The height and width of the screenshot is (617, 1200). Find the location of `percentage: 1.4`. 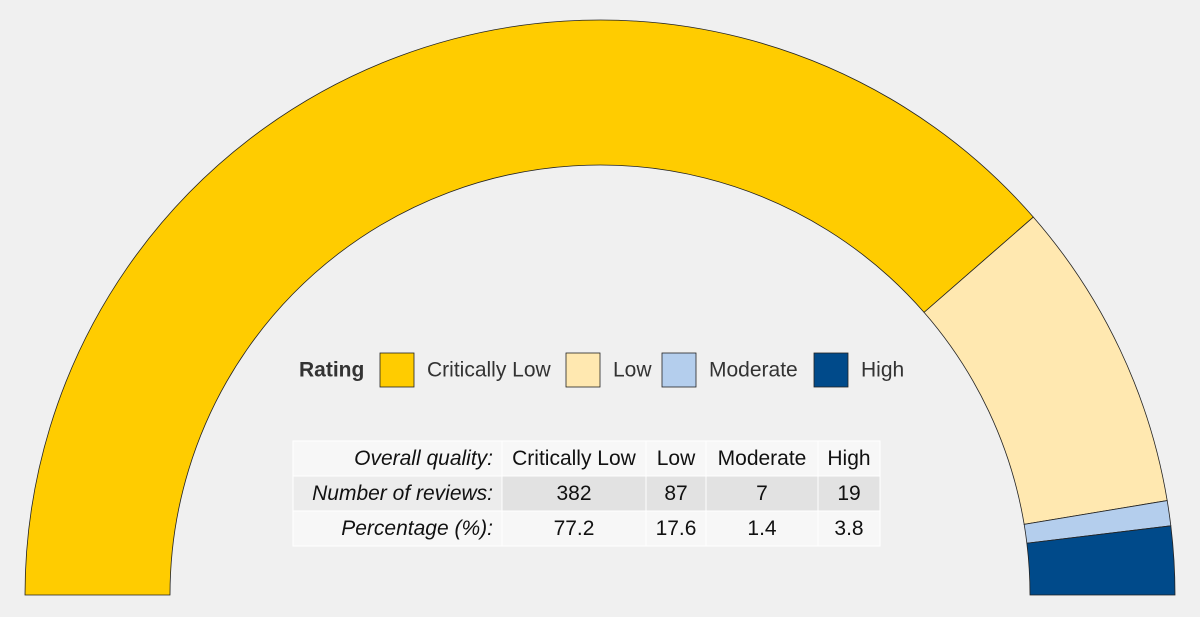

percentage: 1.4 is located at coordinates (762, 528).